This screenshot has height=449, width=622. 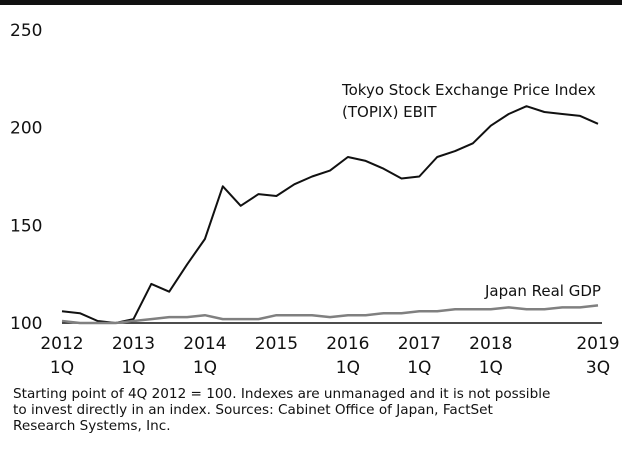 What do you see at coordinates (204, 344) in the screenshot?
I see `x-tick-year-2014: 2014` at bounding box center [204, 344].